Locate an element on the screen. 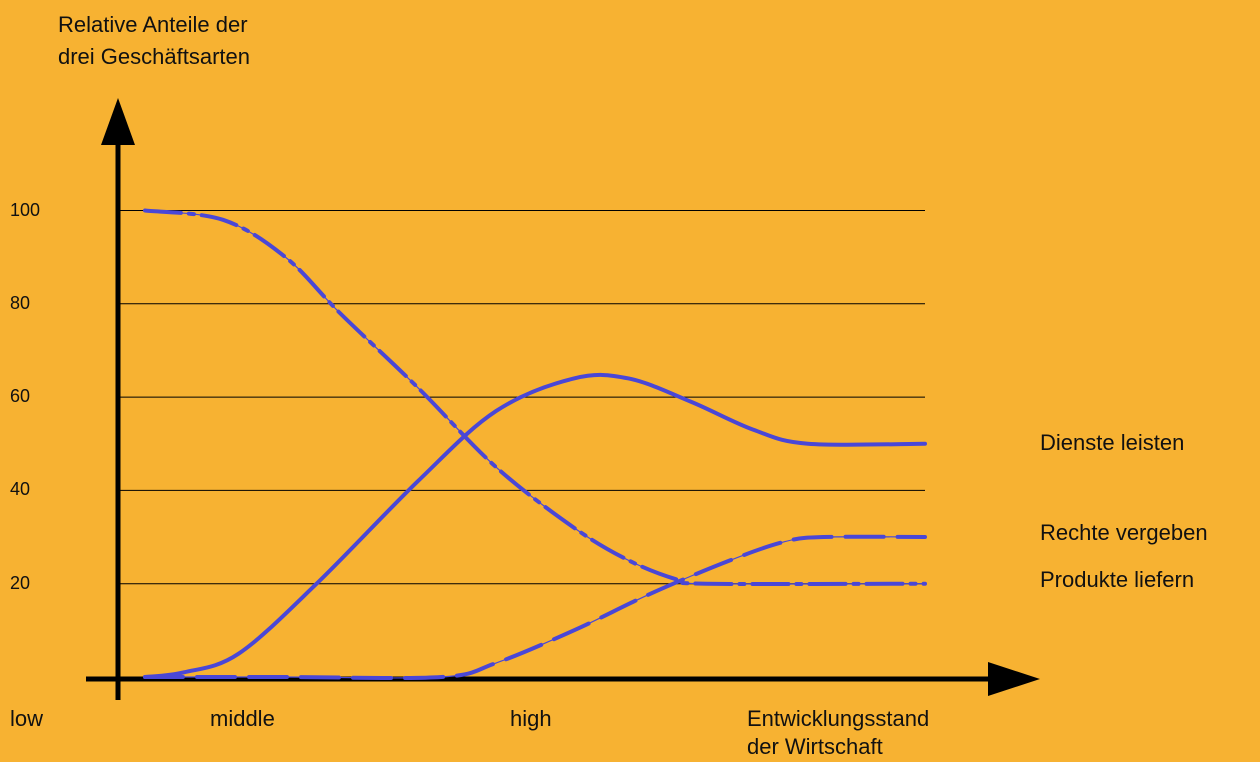 The image size is (1260, 762). x-tick-high: high is located at coordinates (531, 718).